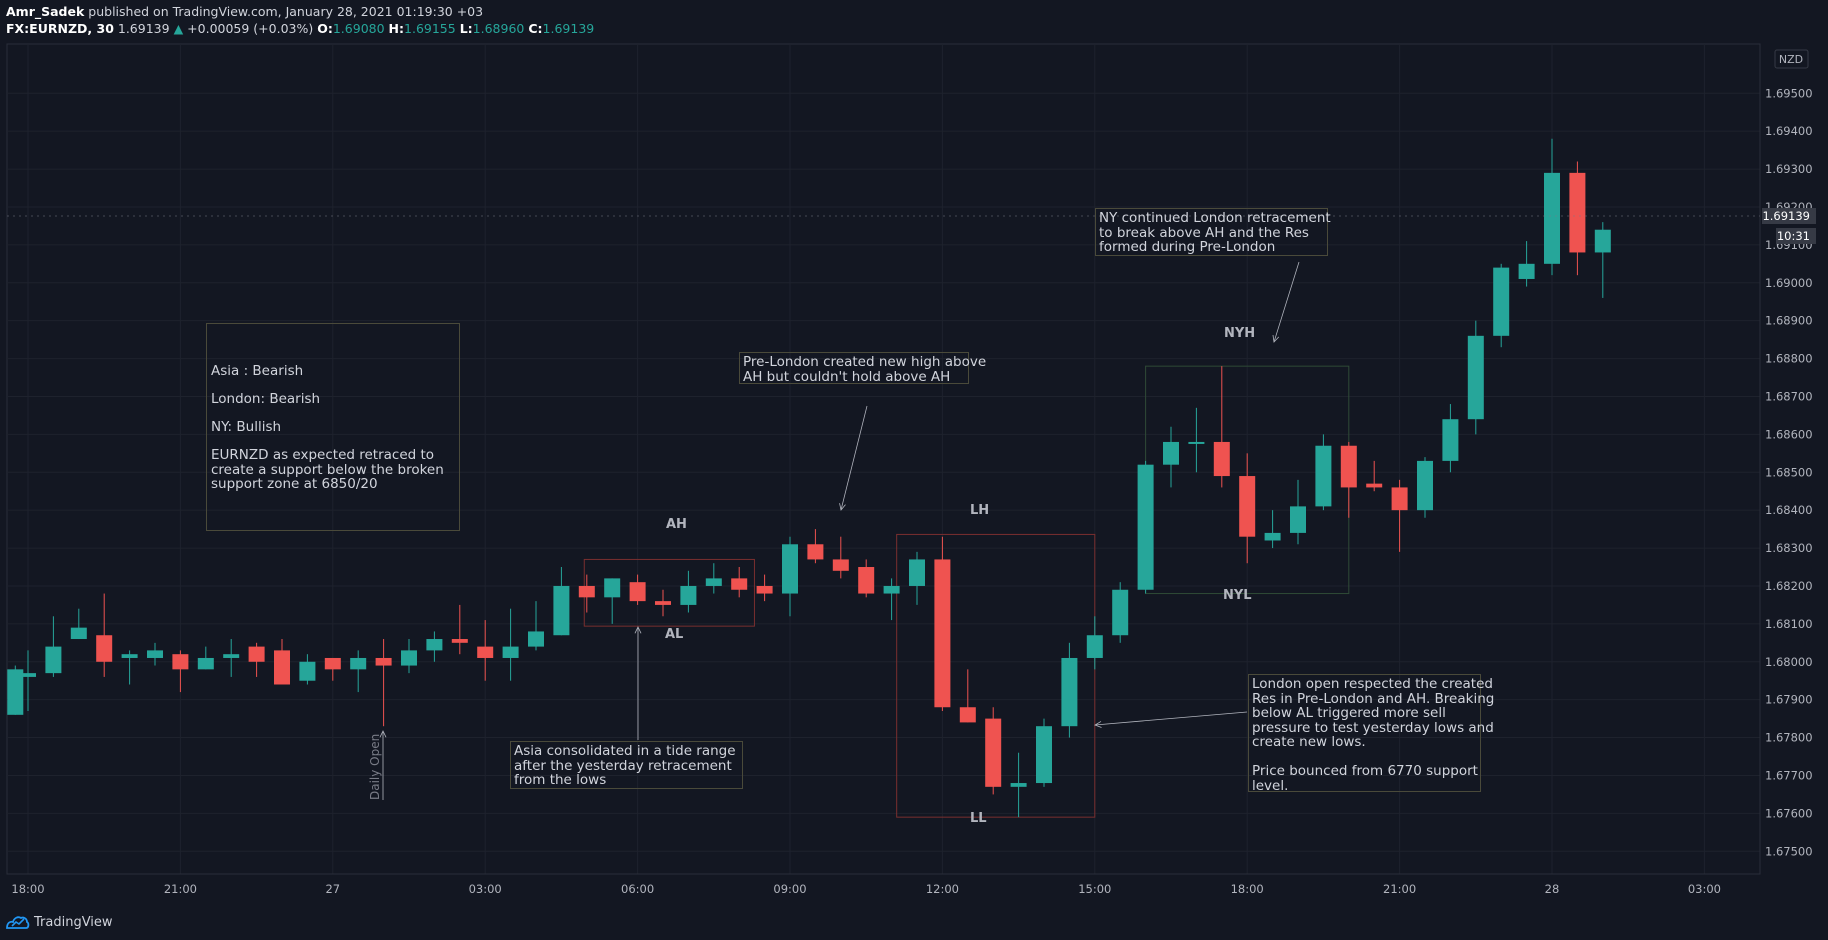 This screenshot has width=1828, height=940. Describe the element at coordinates (1276, 339) in the screenshot. I see `ny-arrow-head` at that location.